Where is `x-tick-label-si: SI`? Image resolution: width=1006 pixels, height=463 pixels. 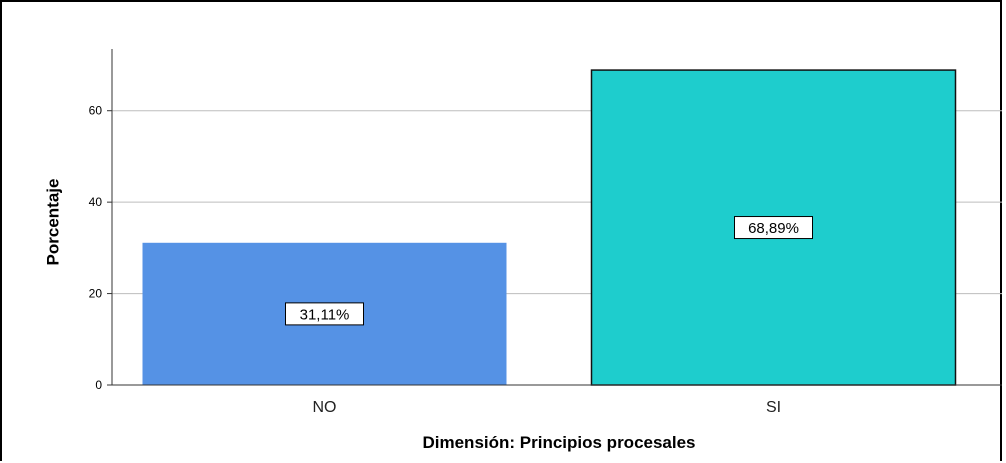 x-tick-label-si: SI is located at coordinates (773, 407).